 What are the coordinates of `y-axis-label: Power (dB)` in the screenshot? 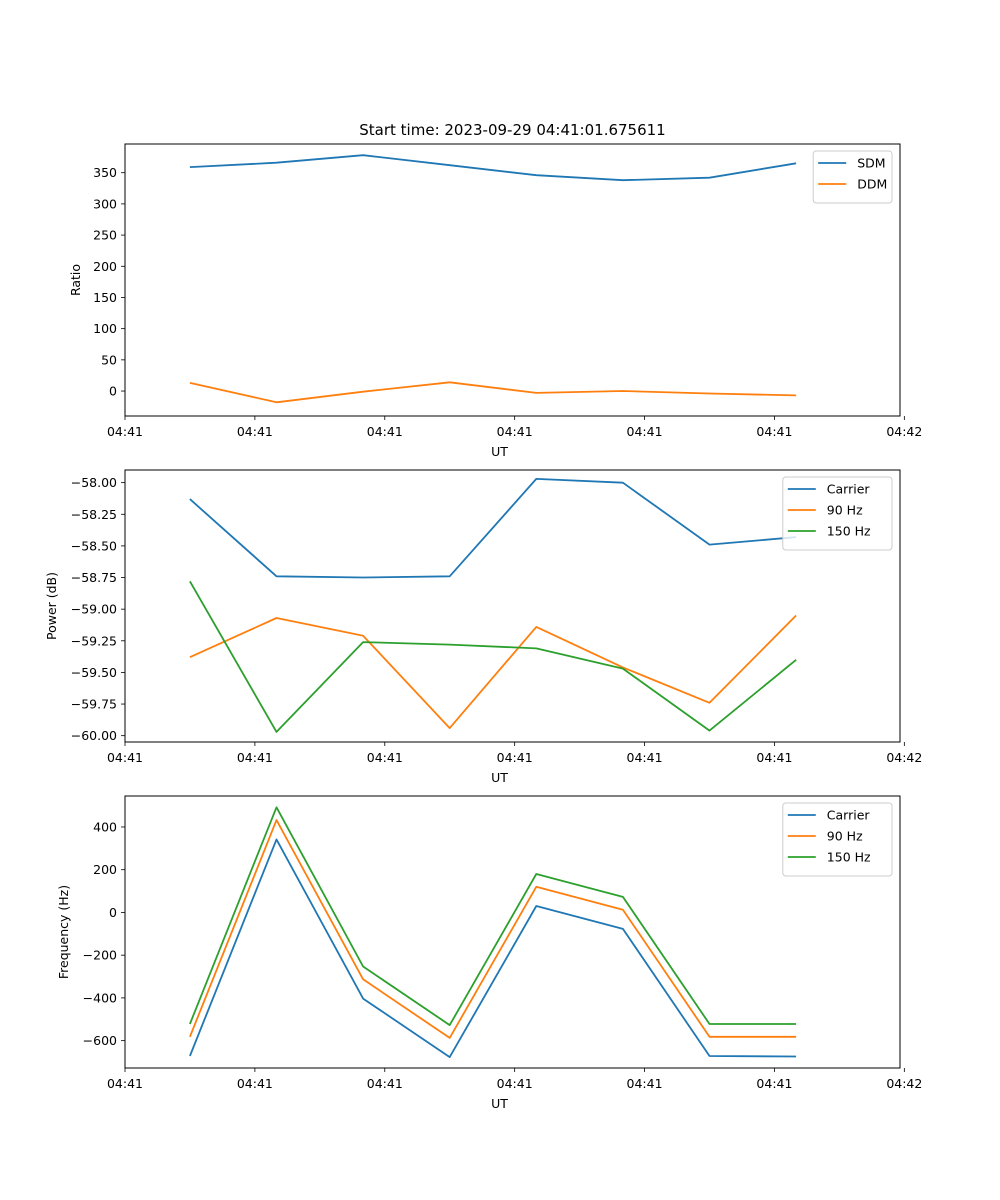 It's located at (51, 606).